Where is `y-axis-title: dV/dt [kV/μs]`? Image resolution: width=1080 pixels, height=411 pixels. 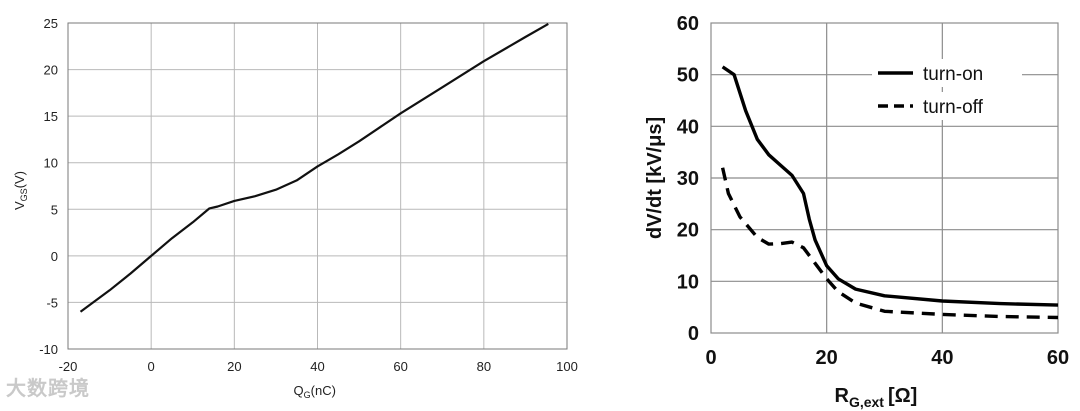 y-axis-title: dV/dt [kV/μs] is located at coordinates (655, 178).